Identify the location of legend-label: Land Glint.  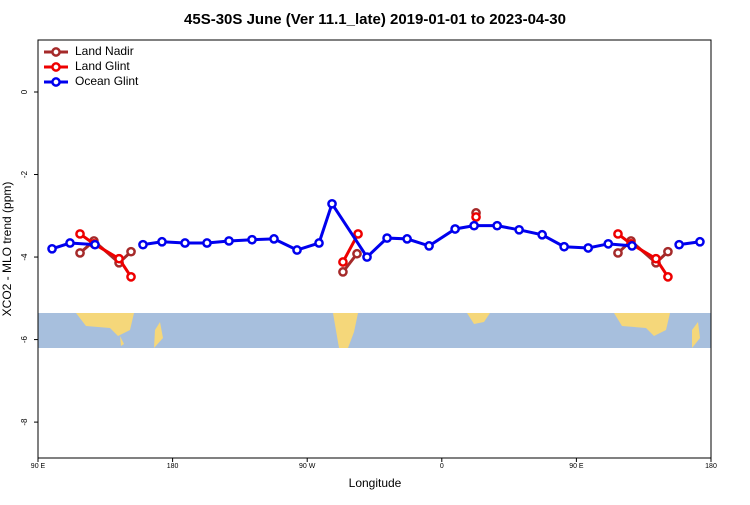
(102, 66).